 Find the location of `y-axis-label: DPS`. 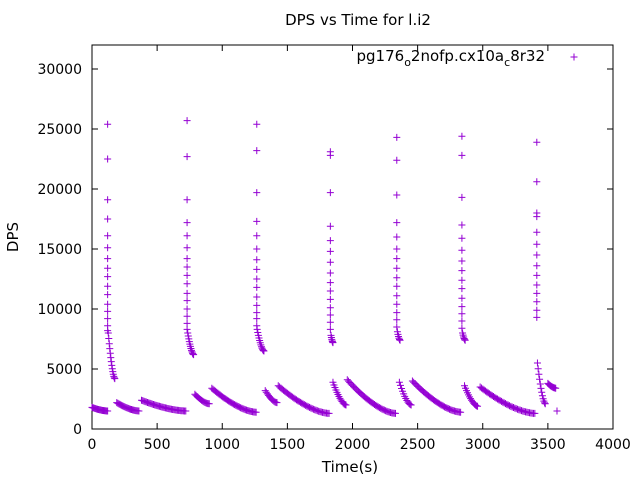

y-axis-label: DPS is located at coordinates (13, 237).